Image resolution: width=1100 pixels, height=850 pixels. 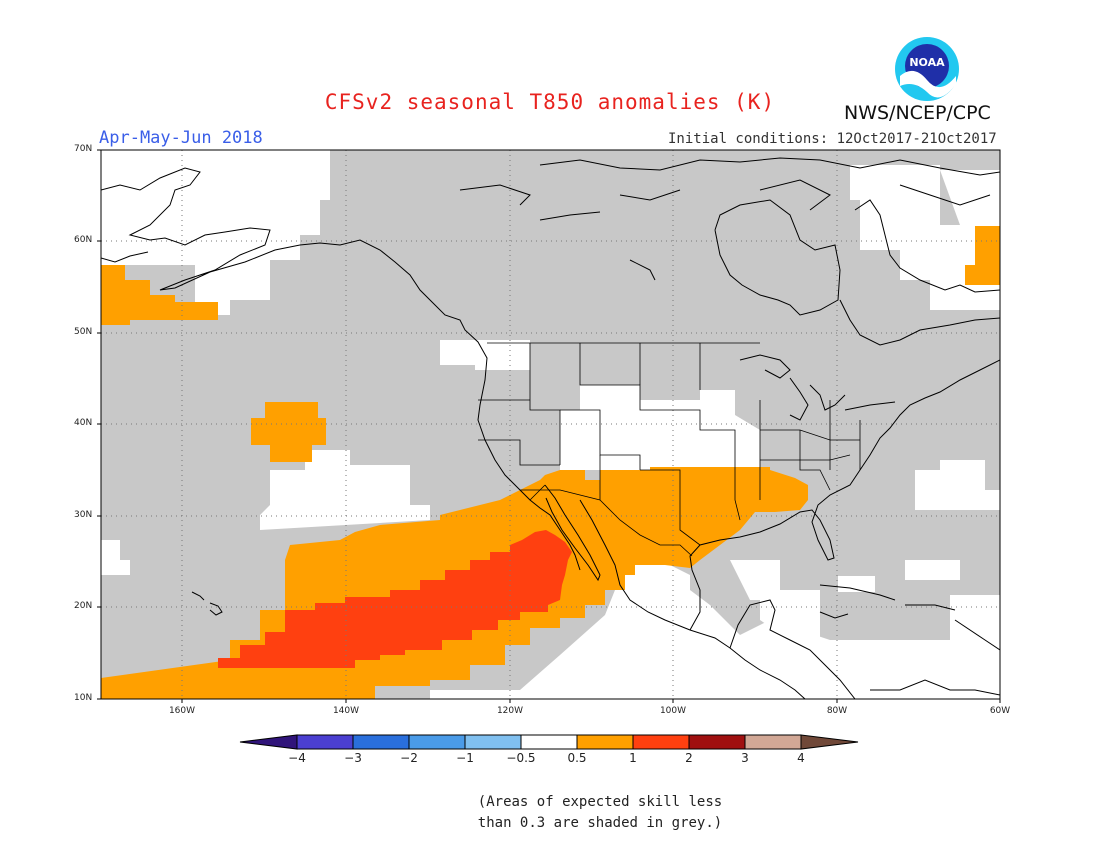 What do you see at coordinates (832, 139) in the screenshot?
I see `initial-conditions-label: Initial conditions: 12Oct2017-21Oct2017` at bounding box center [832, 139].